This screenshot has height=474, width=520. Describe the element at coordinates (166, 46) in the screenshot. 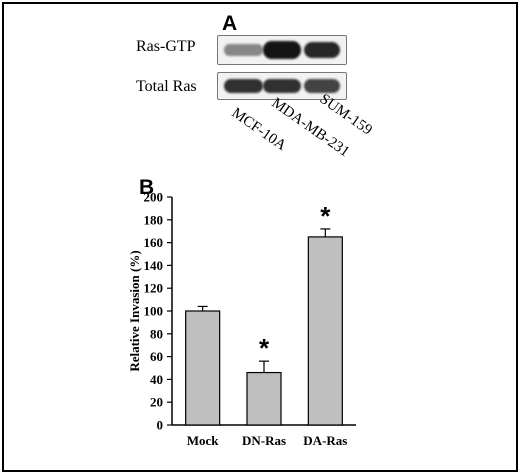

I see `blot-row-label-ras-gtp: Ras-GTP` at that location.